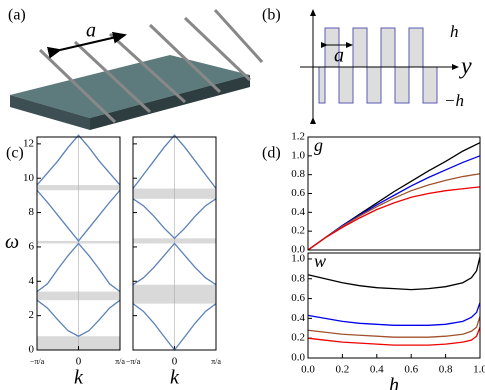 The width and height of the screenshot is (485, 390). What do you see at coordinates (32, 246) in the screenshot?
I see `y-tick-label: 6` at bounding box center [32, 246].